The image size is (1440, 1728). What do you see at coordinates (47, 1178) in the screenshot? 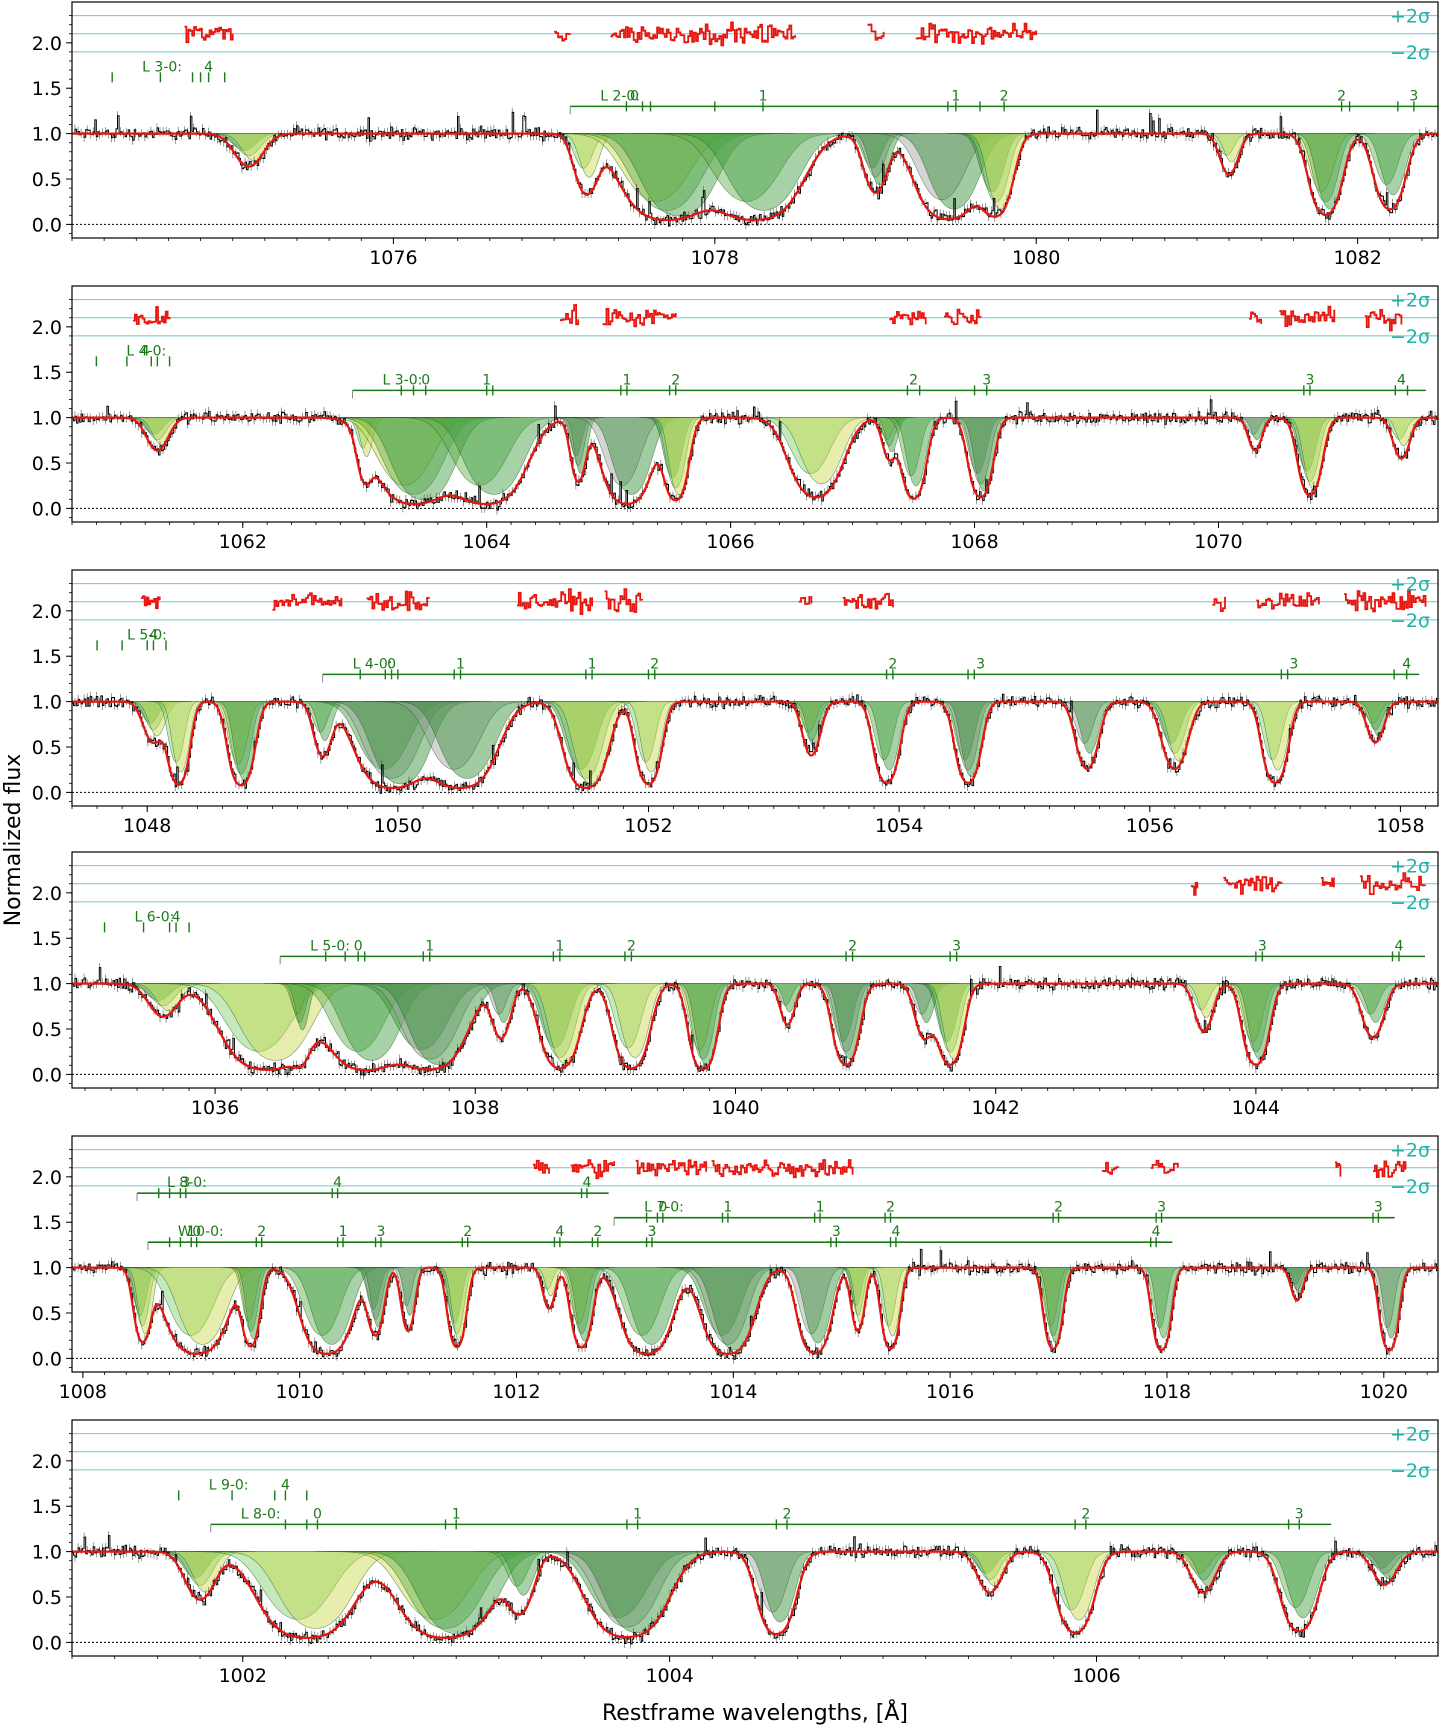
I see `y-tick-label: 2.0` at bounding box center [47, 1178].